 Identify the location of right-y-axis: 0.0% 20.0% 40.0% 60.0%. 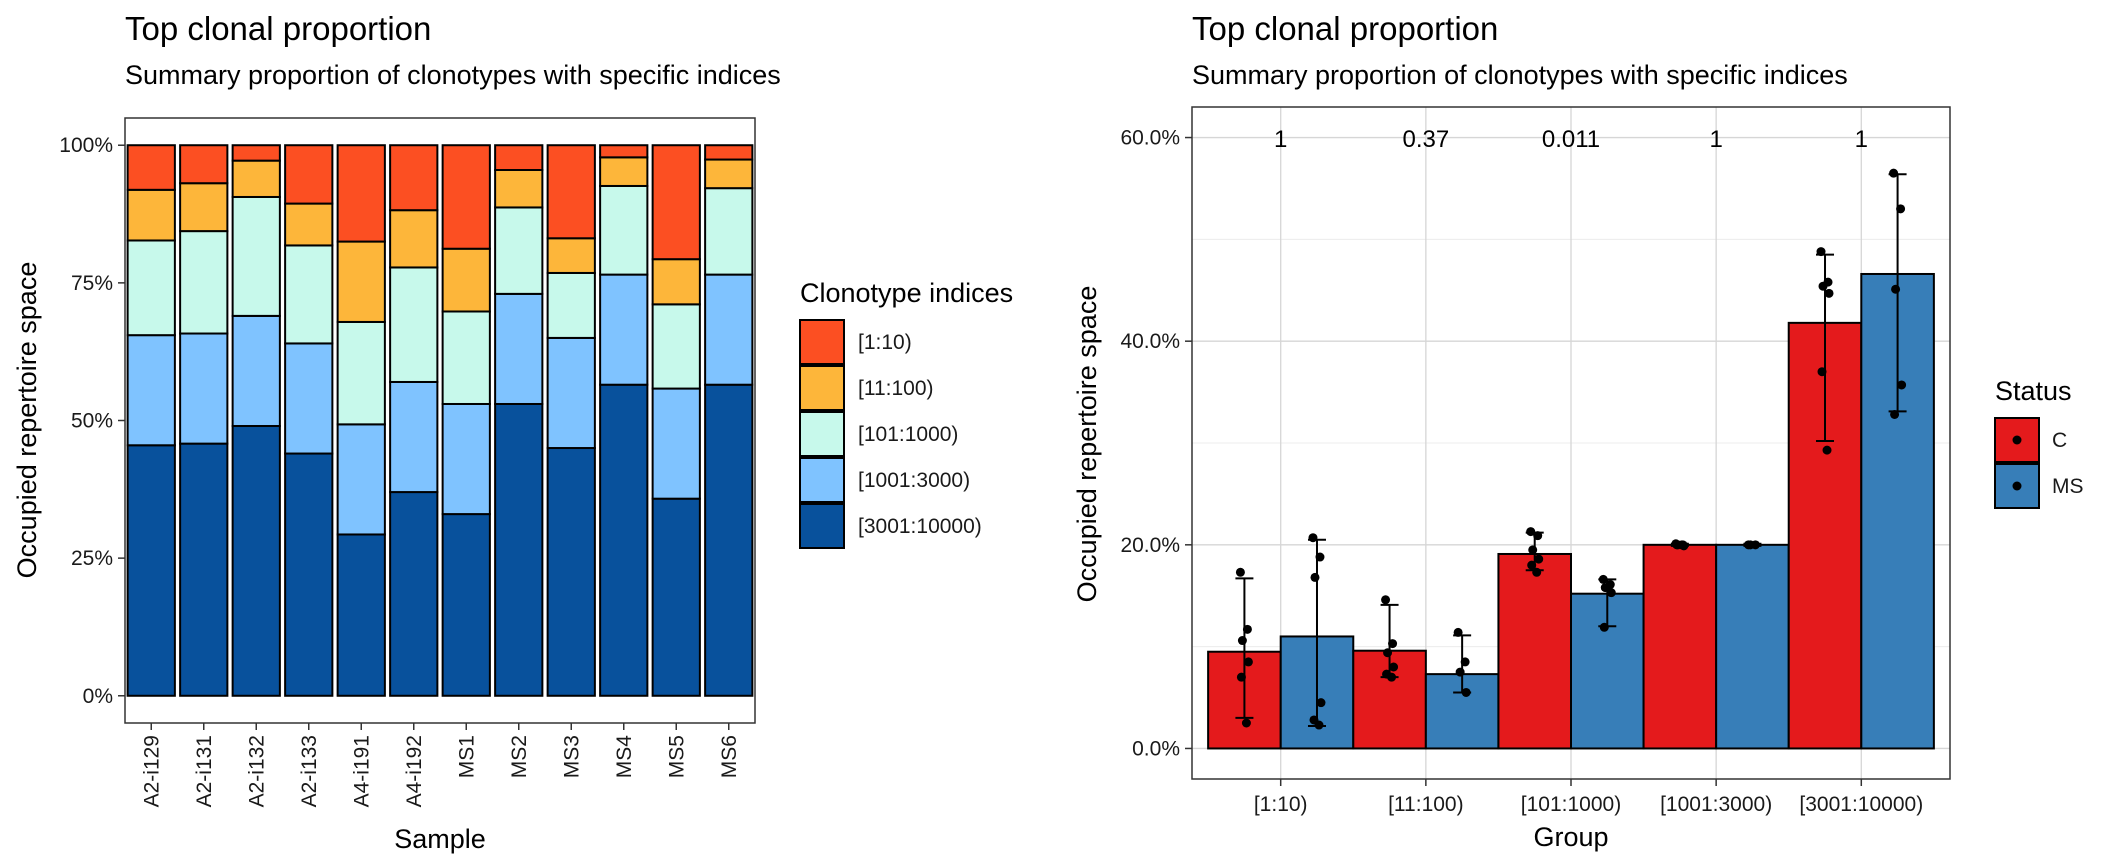
(1156, 443).